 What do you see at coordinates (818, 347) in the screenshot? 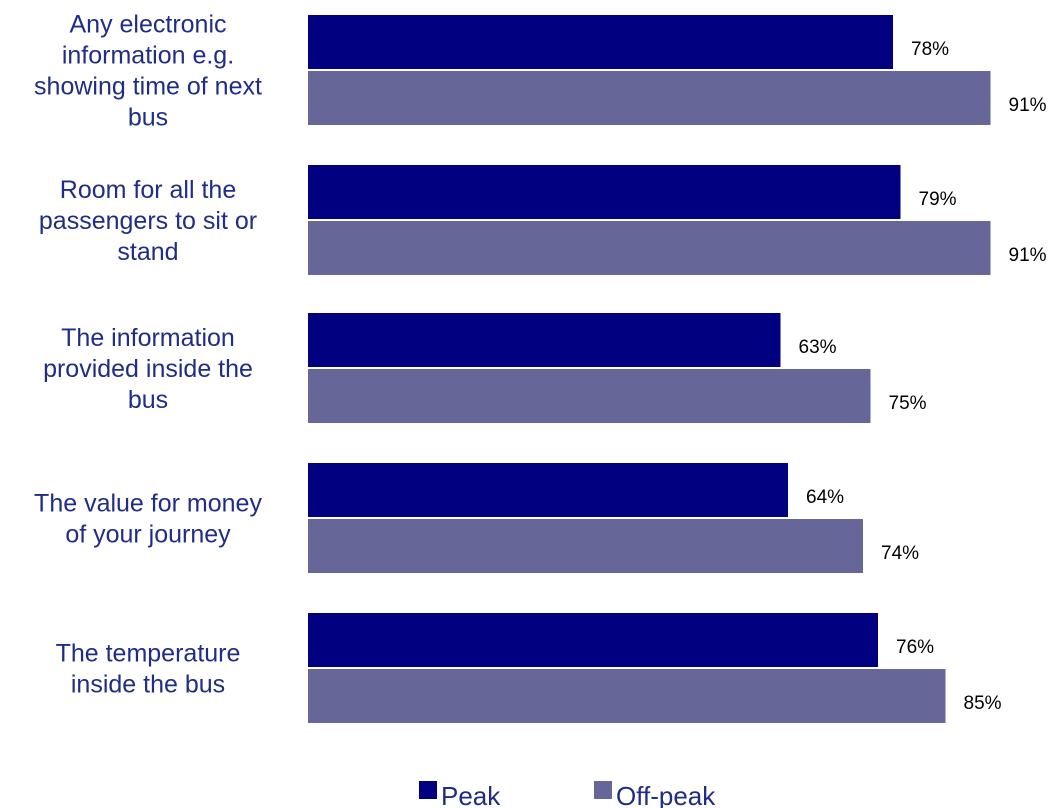
I see `value-label-peak-2: 63%` at bounding box center [818, 347].